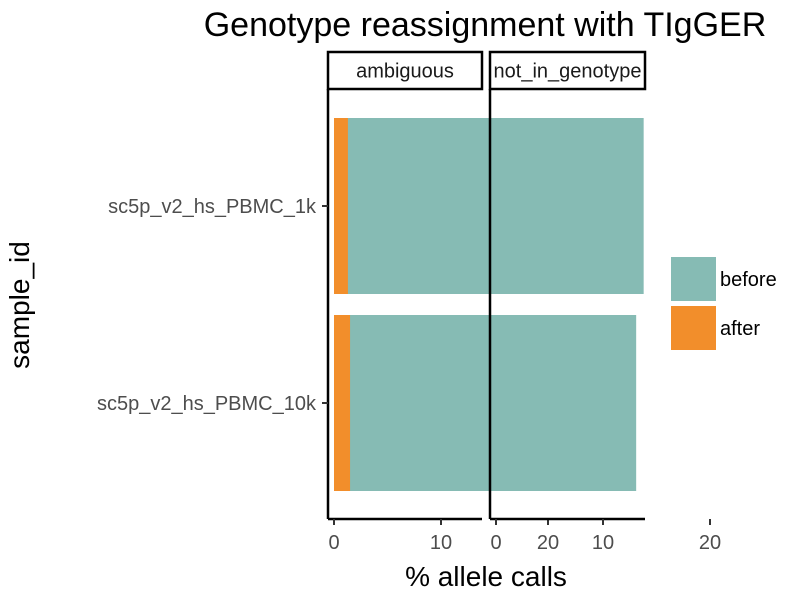  I want to click on chart-title: Genotype reassignment with TIgGER, so click(485, 25).